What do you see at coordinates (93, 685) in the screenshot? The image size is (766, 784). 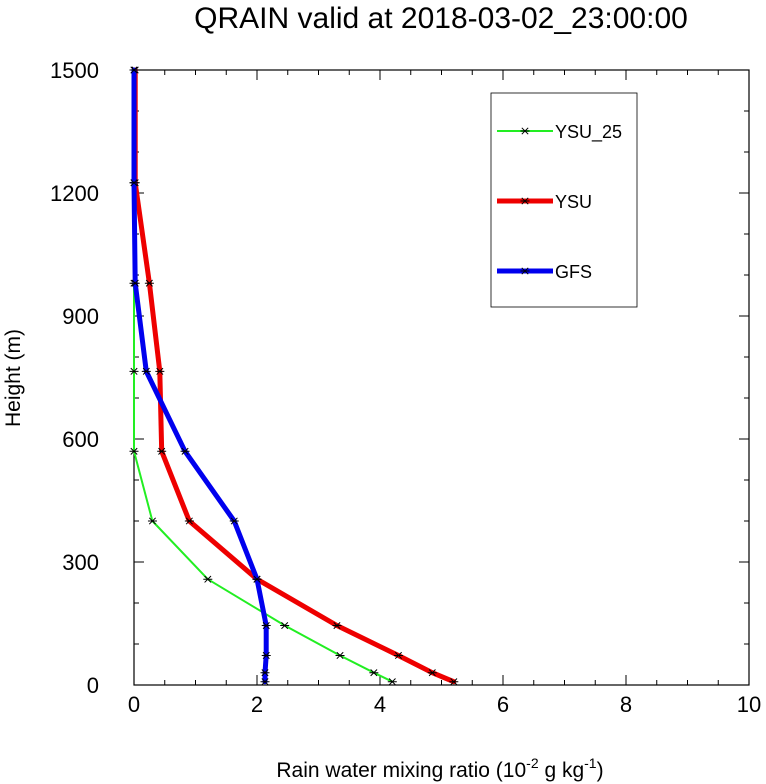 I see `y-tick-label: 0` at bounding box center [93, 685].